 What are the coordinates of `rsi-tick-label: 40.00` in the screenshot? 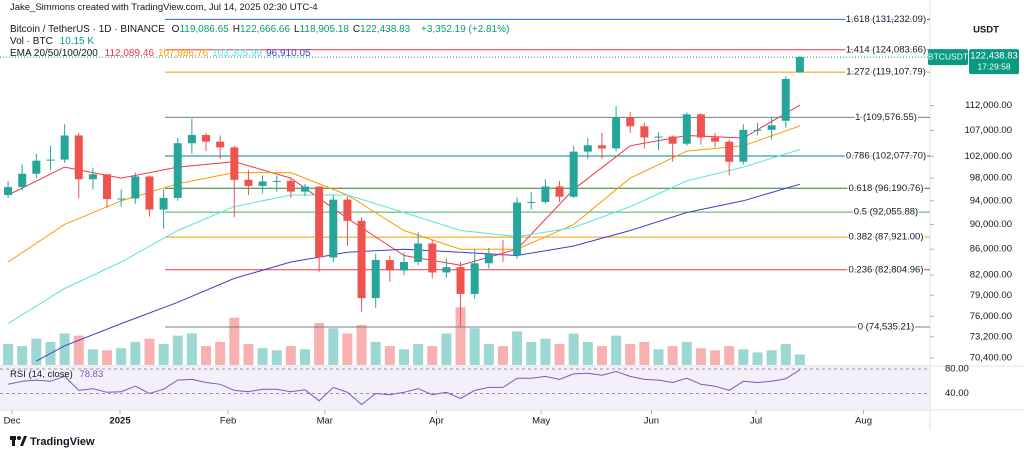 It's located at (957, 393).